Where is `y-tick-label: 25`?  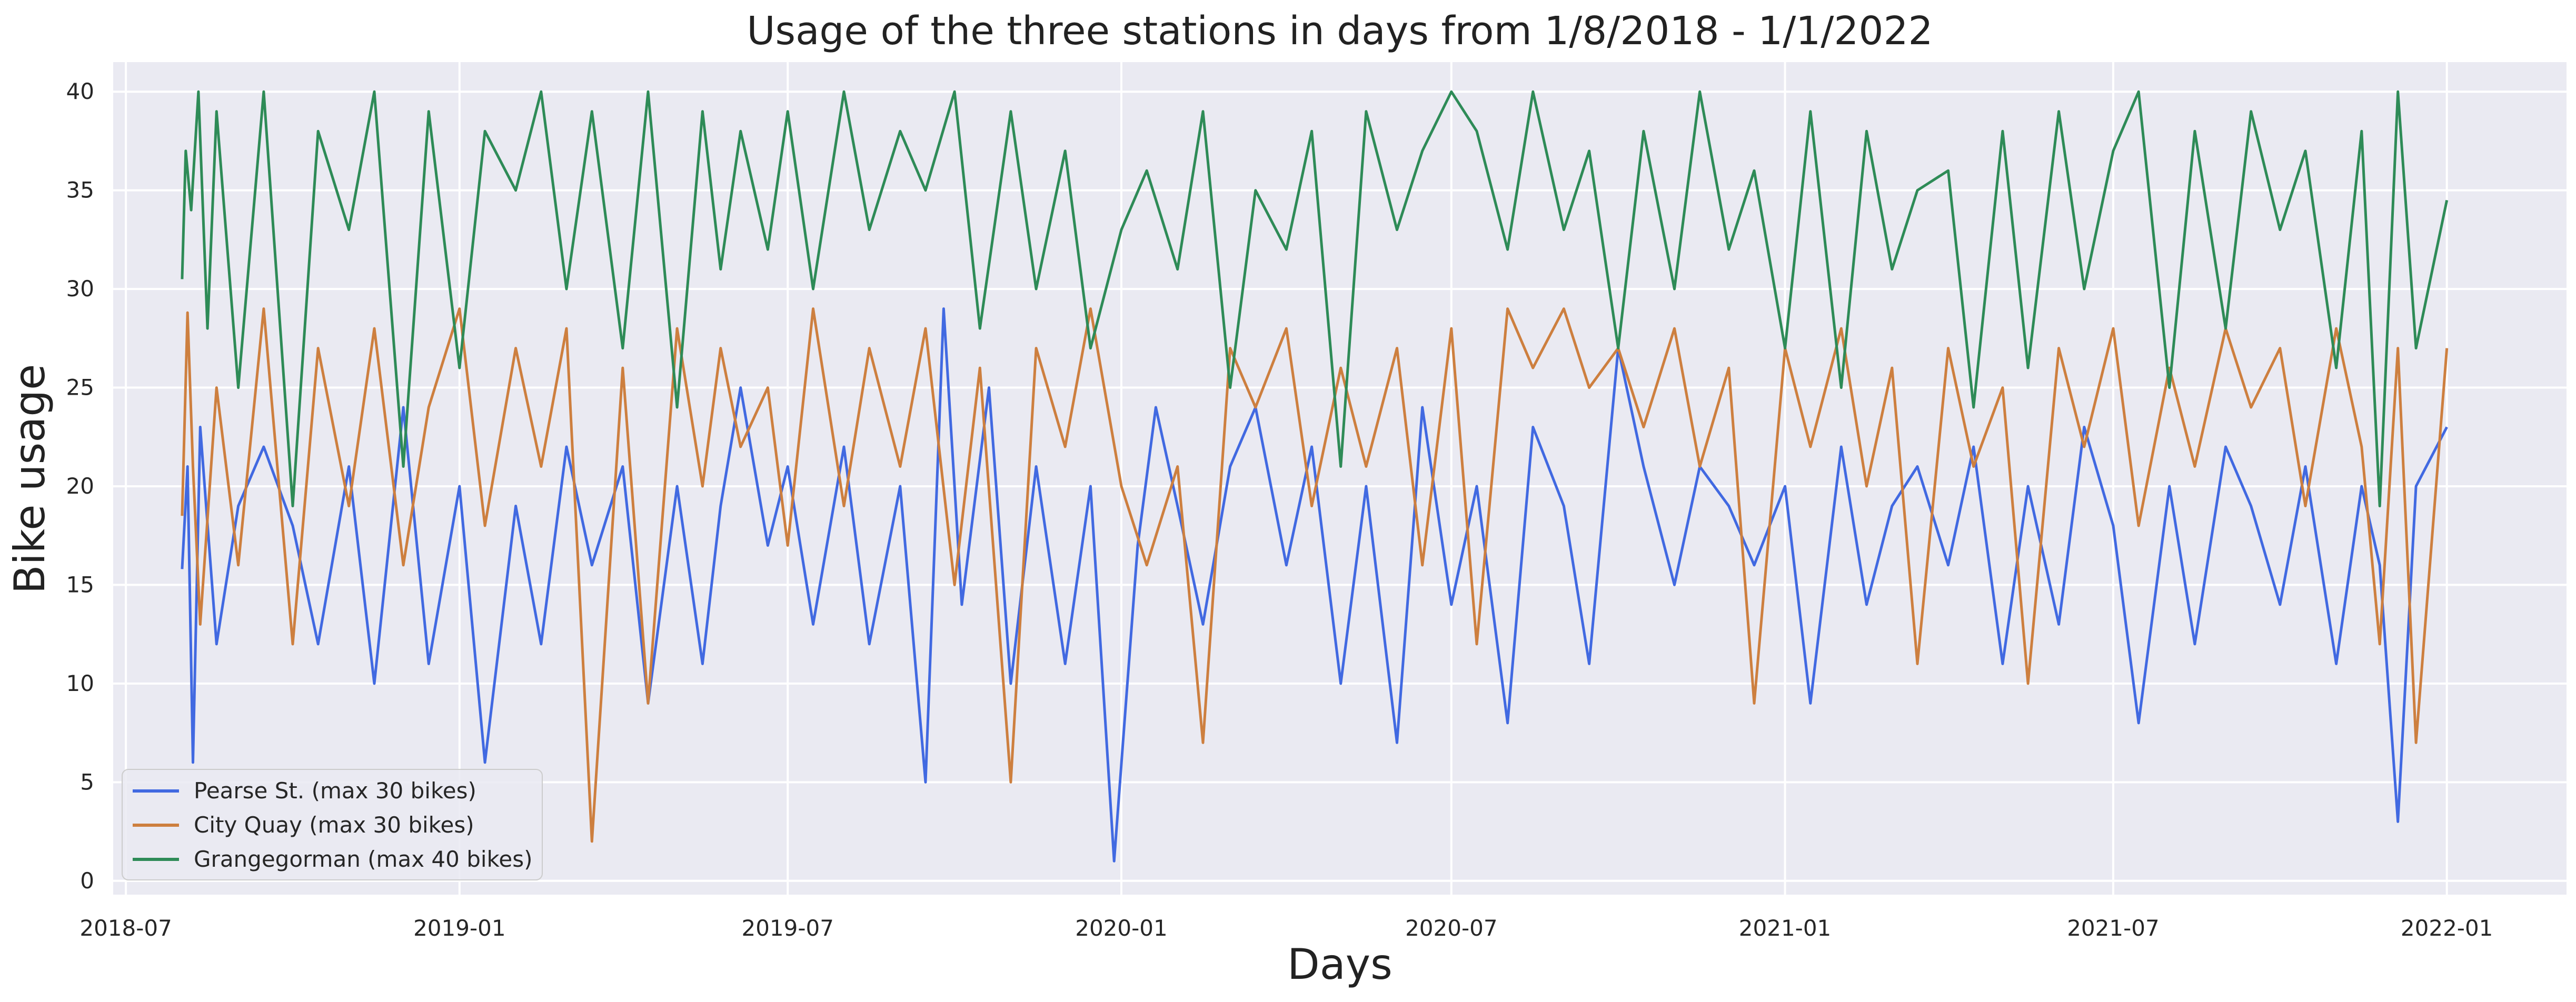
y-tick-label: 25 is located at coordinates (80, 387).